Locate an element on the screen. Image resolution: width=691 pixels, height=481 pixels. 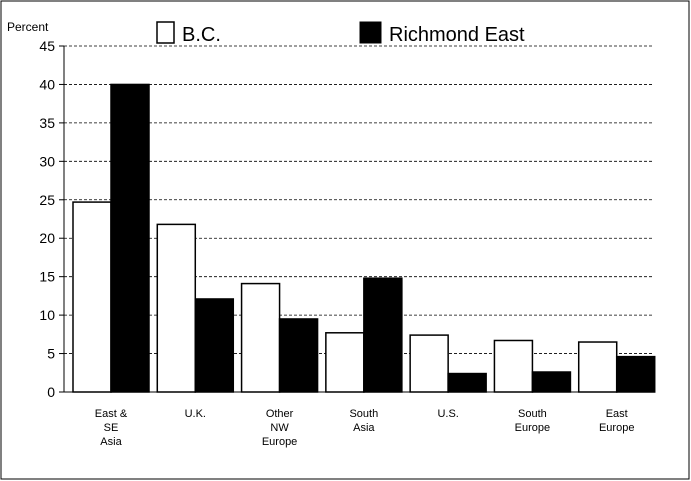
x-category-label: Other NW Europe is located at coordinates (279, 428).